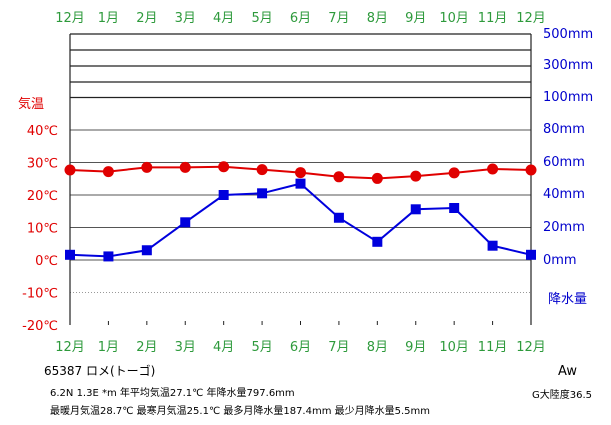  Describe the element at coordinates (31, 104) in the screenshot. I see `temperature-axis-title: 気温` at that location.